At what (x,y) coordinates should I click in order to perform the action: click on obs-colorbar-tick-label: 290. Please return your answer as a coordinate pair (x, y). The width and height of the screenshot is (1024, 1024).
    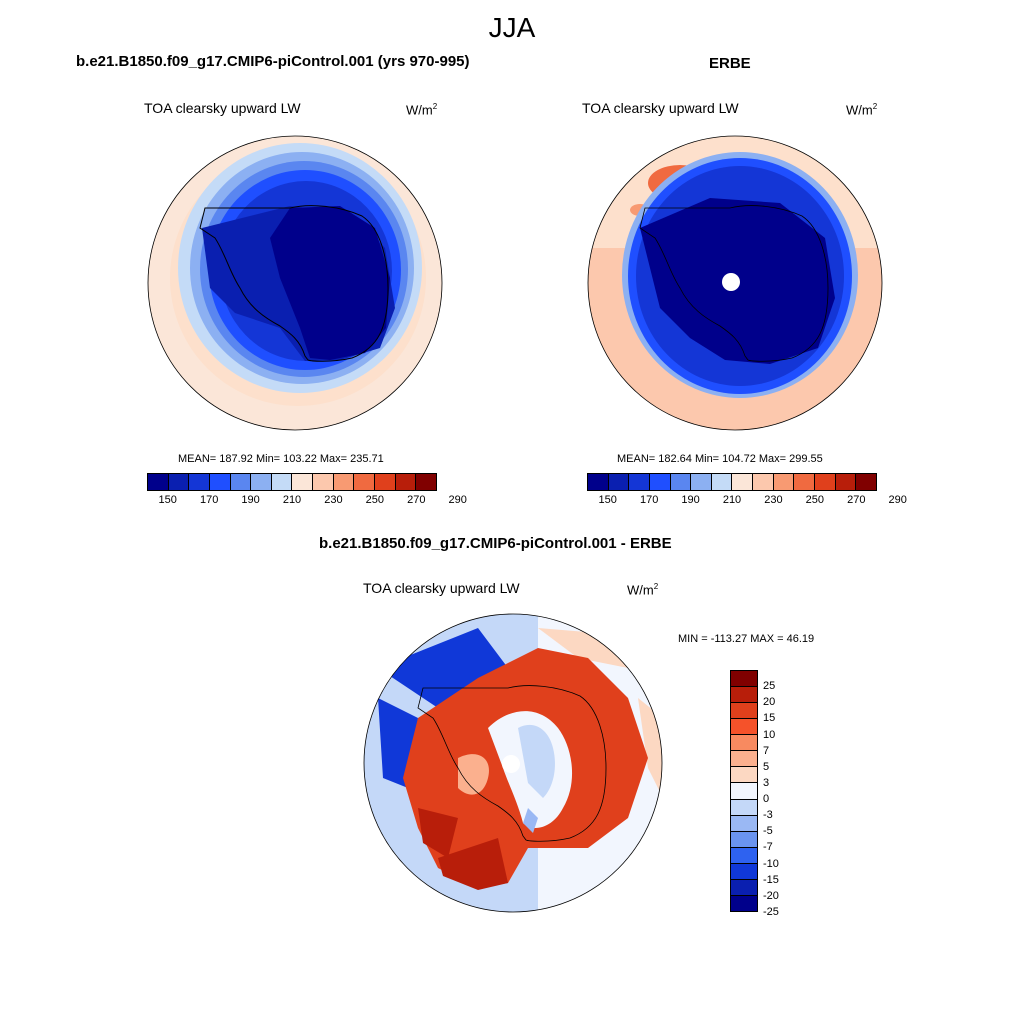
    Looking at the image, I should click on (897, 500).